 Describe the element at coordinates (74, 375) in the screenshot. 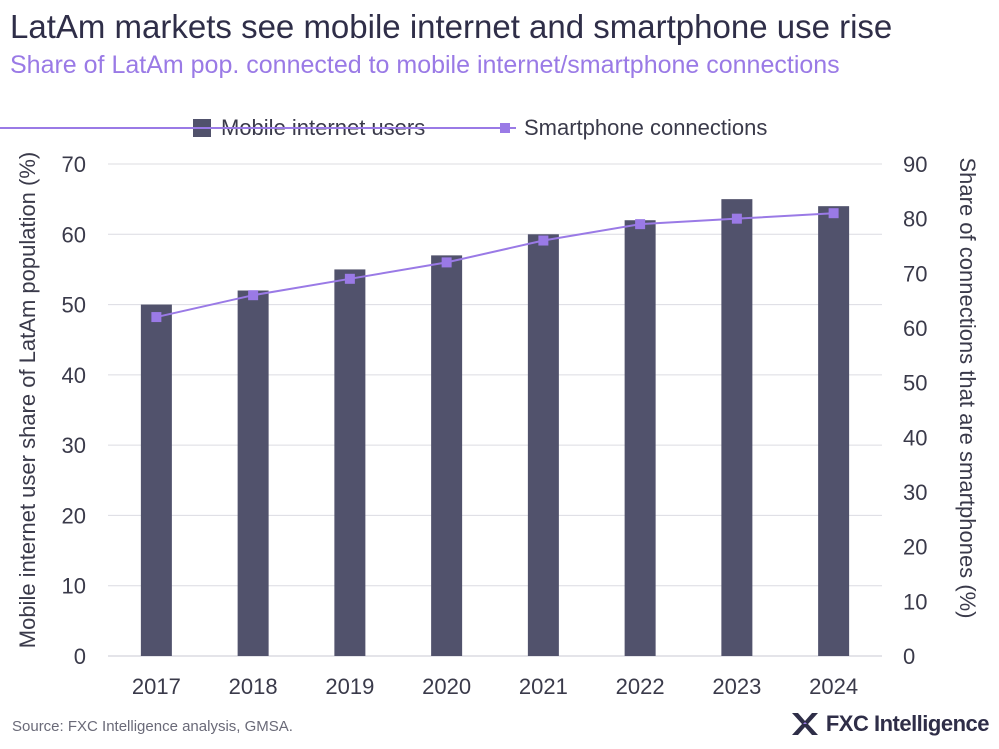

I see `y-tick-label: 40` at that location.